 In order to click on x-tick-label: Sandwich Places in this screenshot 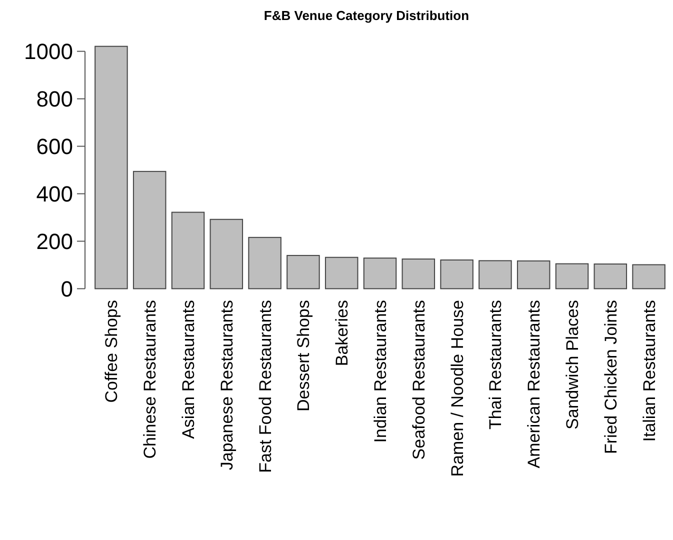, I will do `click(572, 365)`.